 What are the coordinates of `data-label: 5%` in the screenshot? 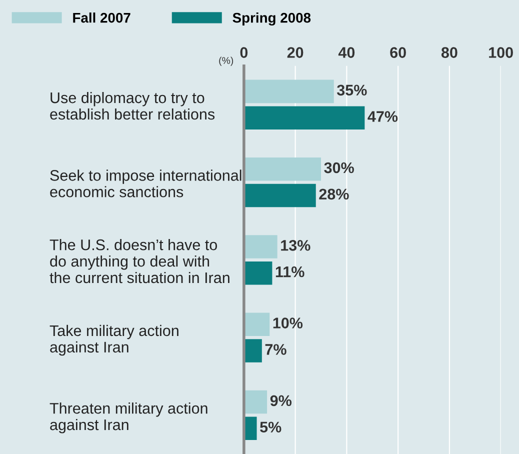 It's located at (271, 427).